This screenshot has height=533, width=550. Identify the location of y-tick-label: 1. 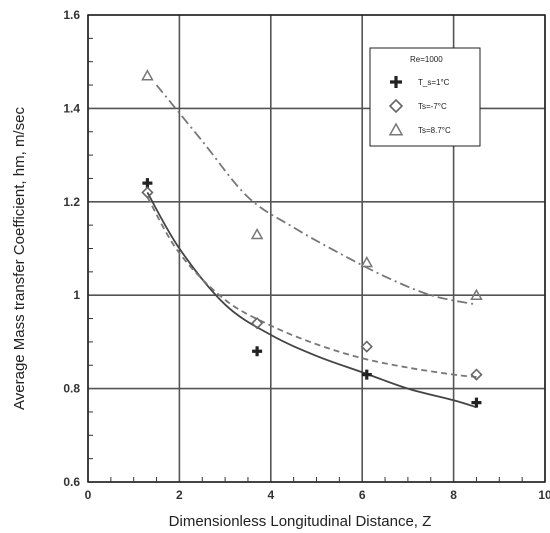
(76, 295).